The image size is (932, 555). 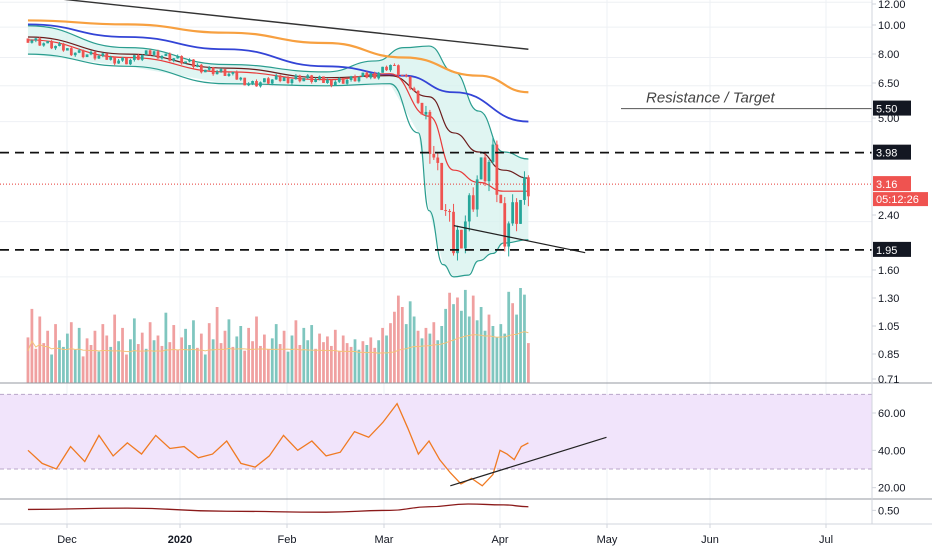 What do you see at coordinates (384, 540) in the screenshot?
I see `time-axis-label: Mar` at bounding box center [384, 540].